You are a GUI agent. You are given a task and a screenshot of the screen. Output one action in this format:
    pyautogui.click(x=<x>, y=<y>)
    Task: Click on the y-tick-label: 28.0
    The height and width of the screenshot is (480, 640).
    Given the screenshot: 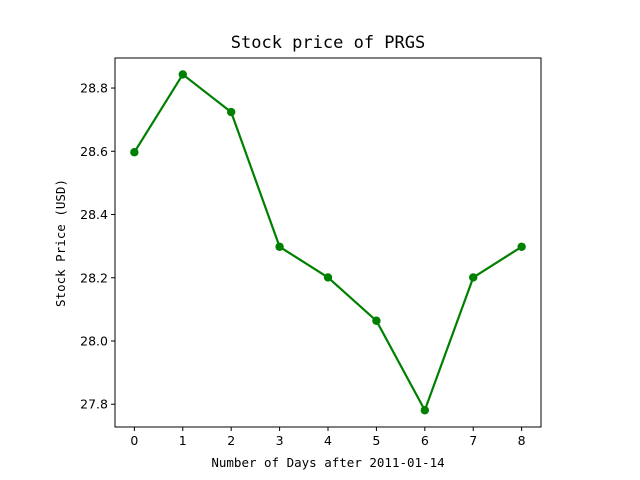 What is the action you would take?
    pyautogui.click(x=94, y=340)
    